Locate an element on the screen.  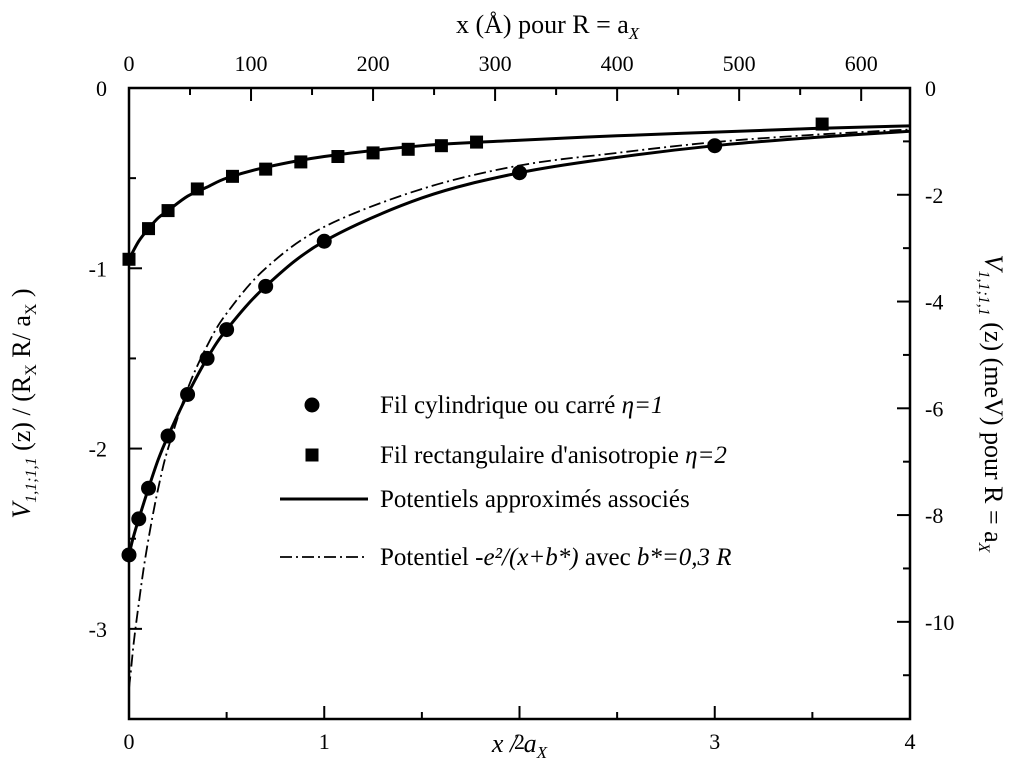
legend-label: Potentiel -e²/(x+b*) avec b*=0,3 R is located at coordinates (556, 557).